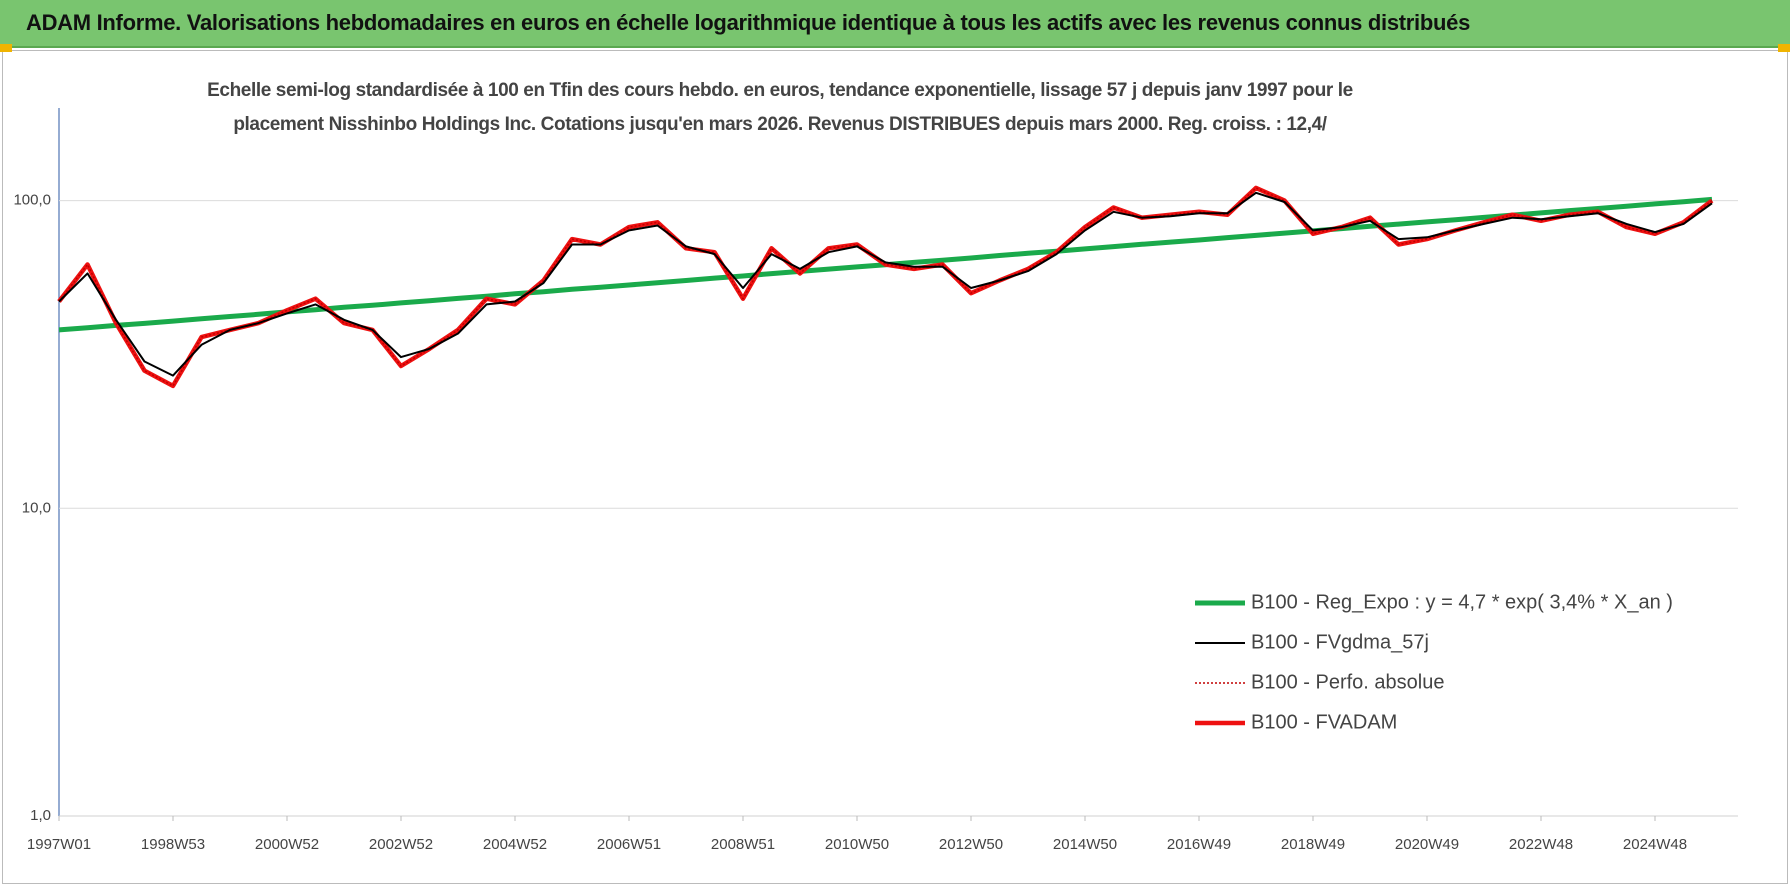 The width and height of the screenshot is (1790, 888). What do you see at coordinates (173, 844) in the screenshot?
I see `x-tick-label: 1998W53` at bounding box center [173, 844].